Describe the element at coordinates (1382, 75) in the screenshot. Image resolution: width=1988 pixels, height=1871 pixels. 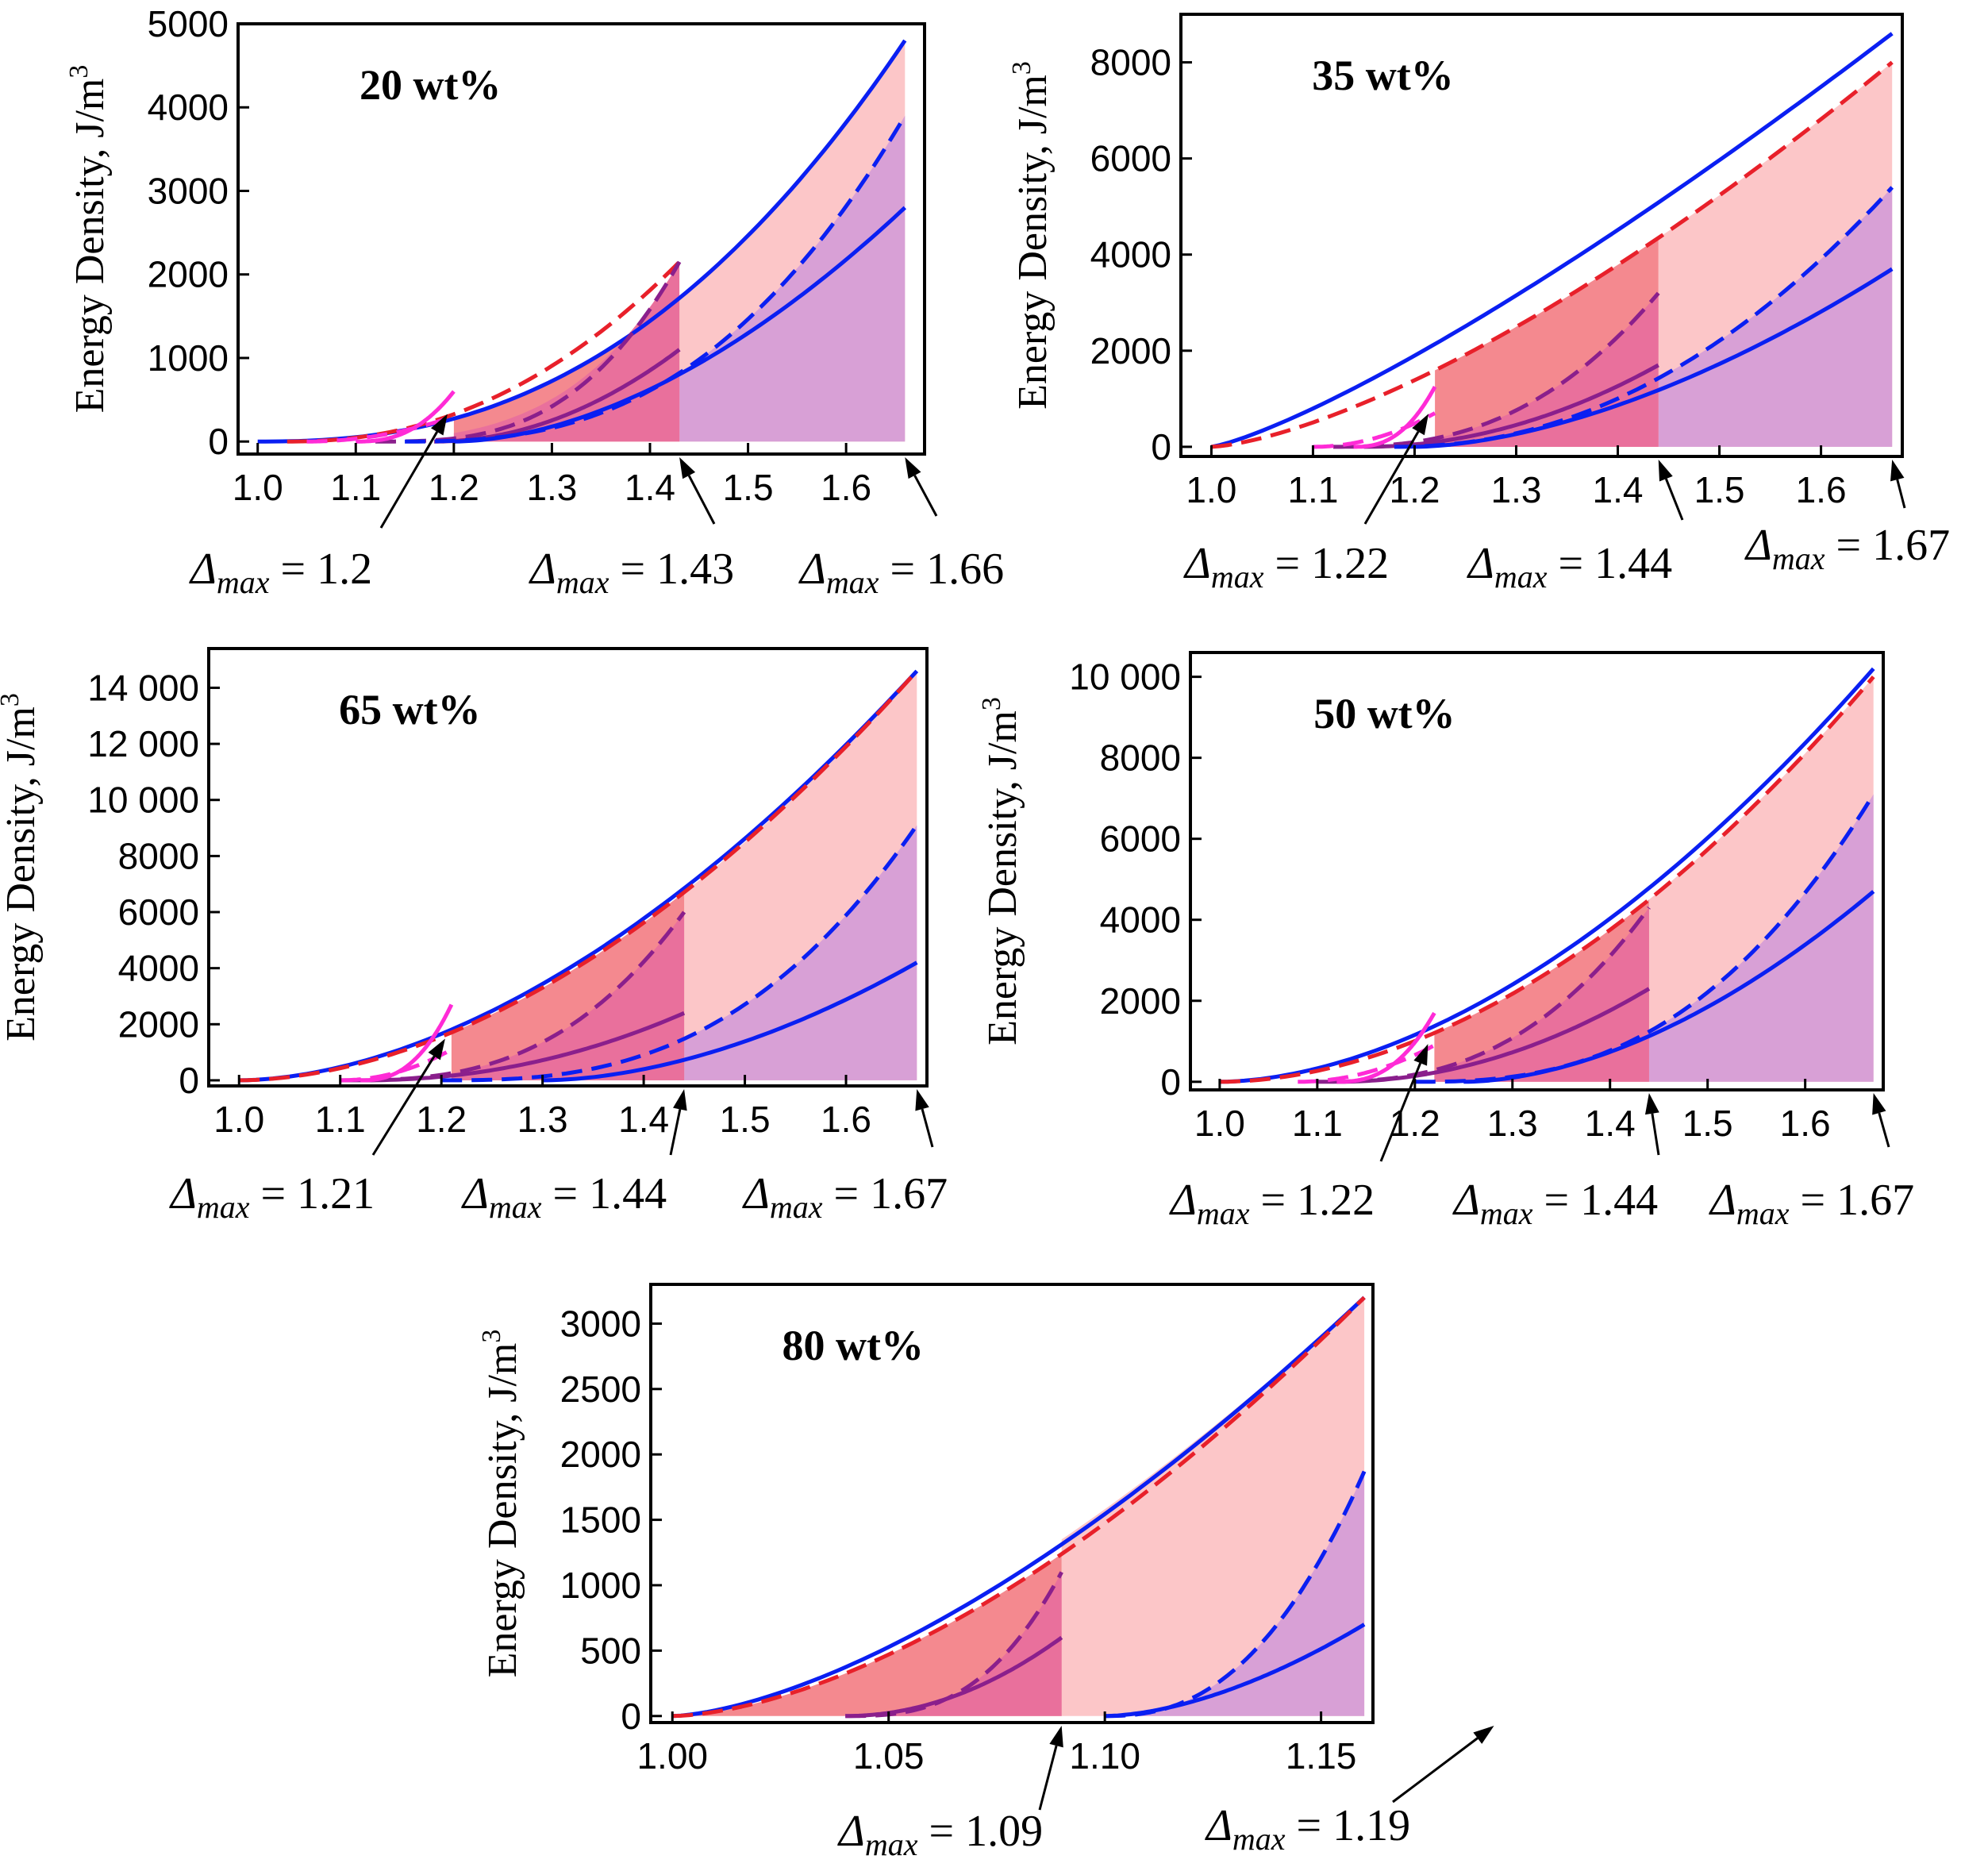
I see `chart-title: 35 wt%` at that location.